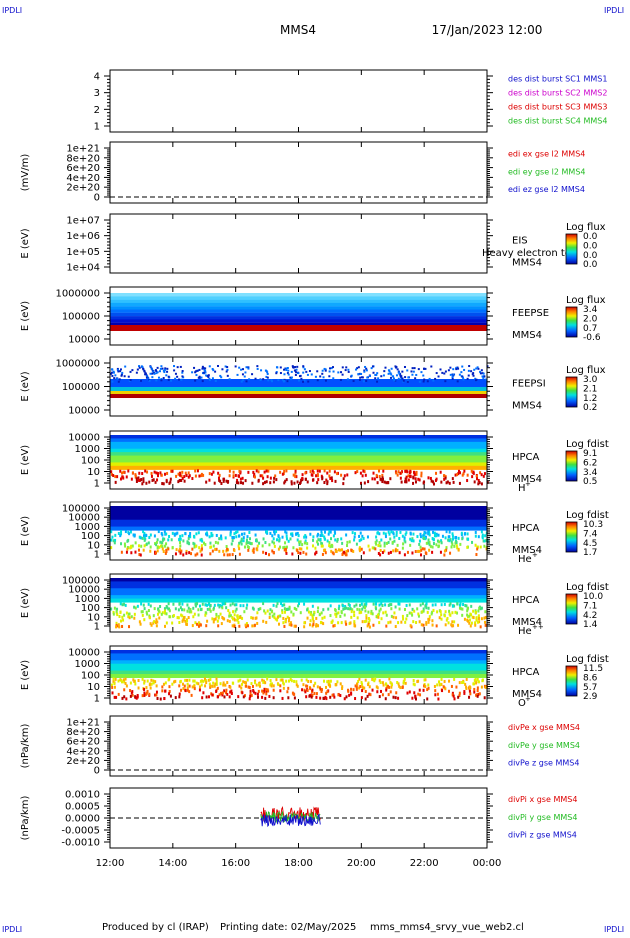 The width and height of the screenshot is (630, 938). Describe the element at coordinates (447, 927) in the screenshot. I see `filename-label: mms_mms4_srvy_vue_web2.cl` at that location.